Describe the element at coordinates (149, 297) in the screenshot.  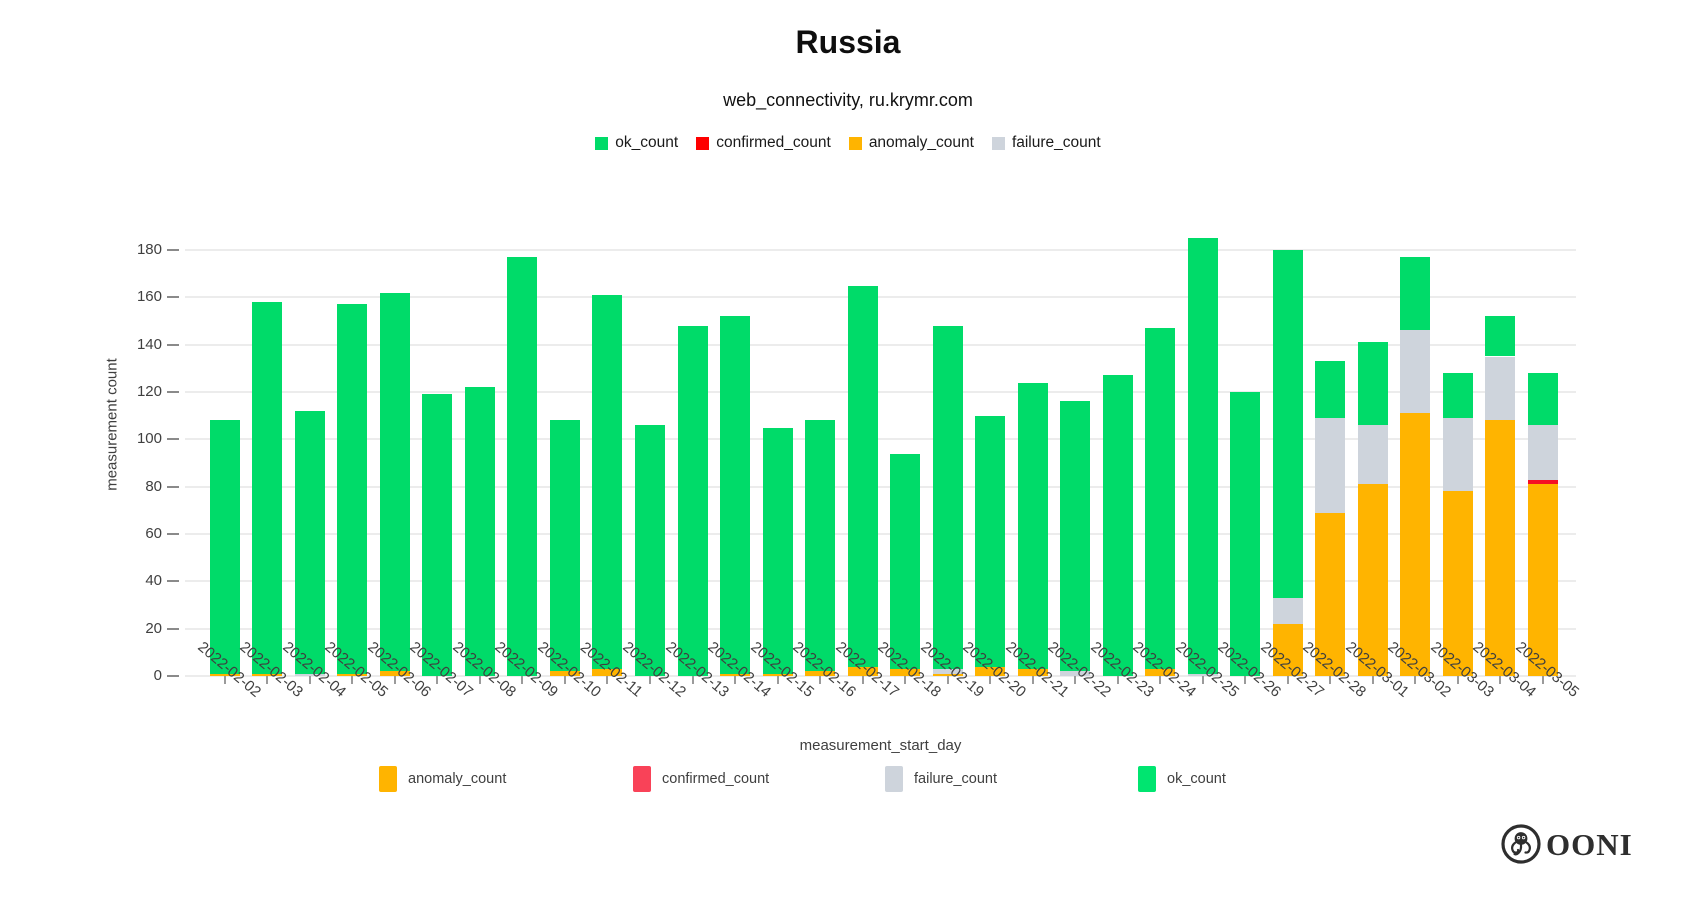
I see `y-tick-label: 160` at that location.